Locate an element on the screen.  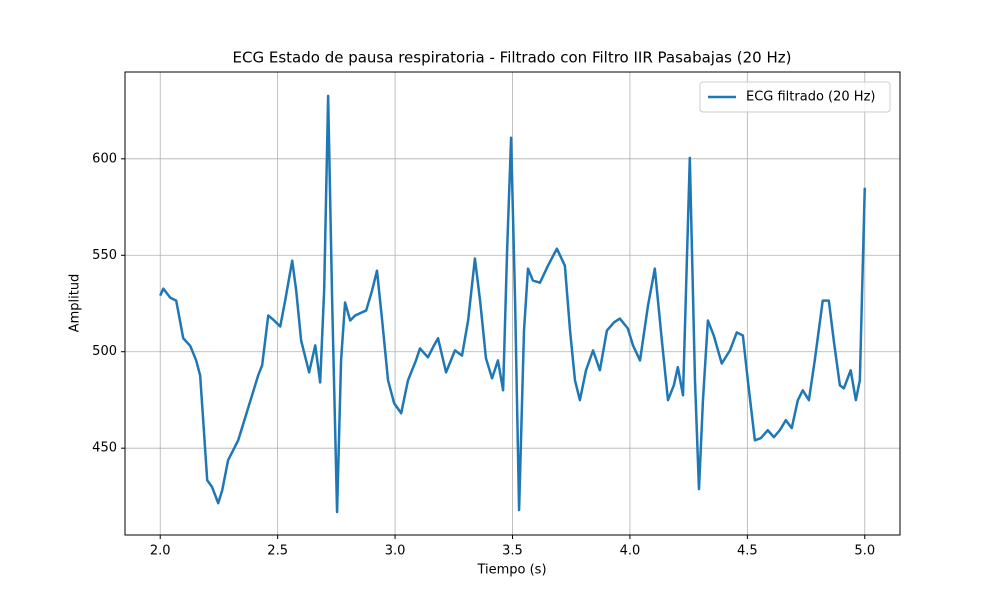
legend-label: ECG filtrado (20 Hz) is located at coordinates (810, 97).